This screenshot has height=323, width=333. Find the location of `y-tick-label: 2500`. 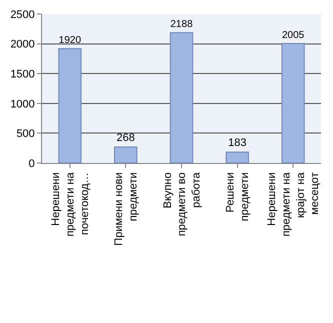

y-tick-label: 2500 is located at coordinates (22, 14).